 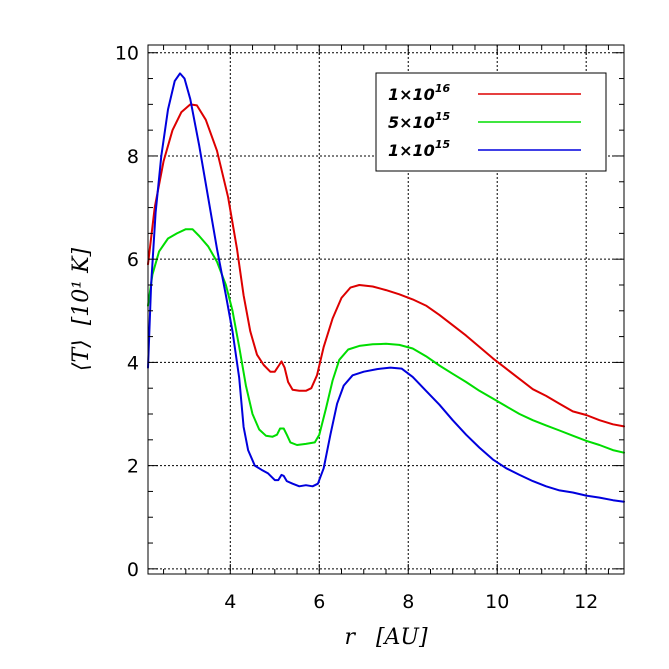 What do you see at coordinates (127, 312) in the screenshot?
I see `y-tick-labels: 0 2 4 6 8 10` at bounding box center [127, 312].